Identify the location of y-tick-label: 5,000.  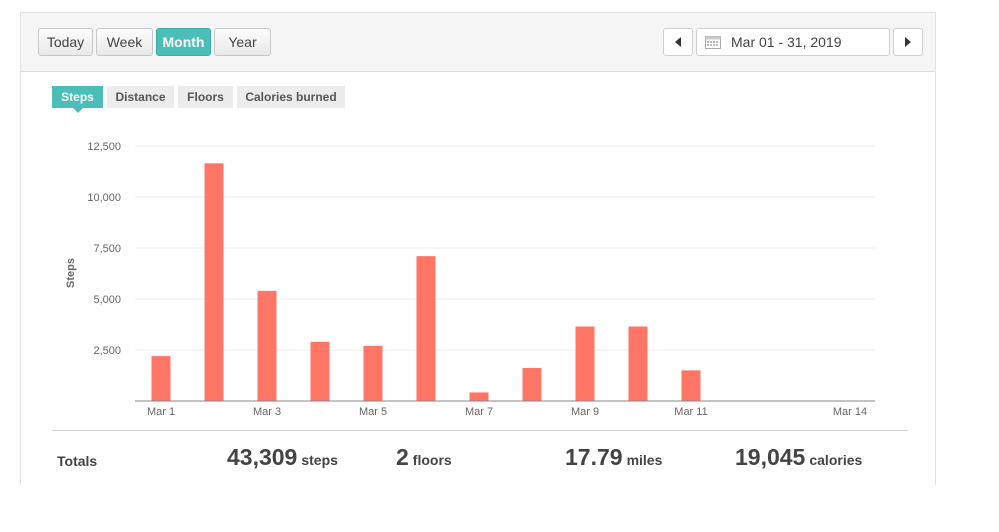
(107, 300).